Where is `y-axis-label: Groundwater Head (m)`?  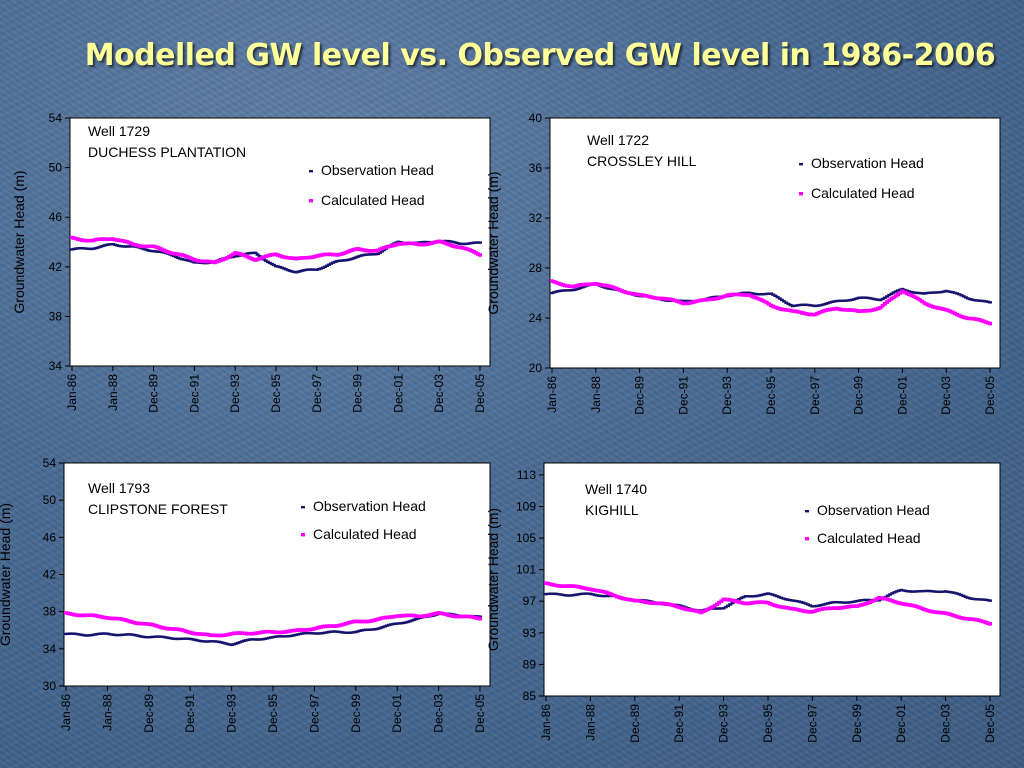 y-axis-label: Groundwater Head (m) is located at coordinates (493, 242).